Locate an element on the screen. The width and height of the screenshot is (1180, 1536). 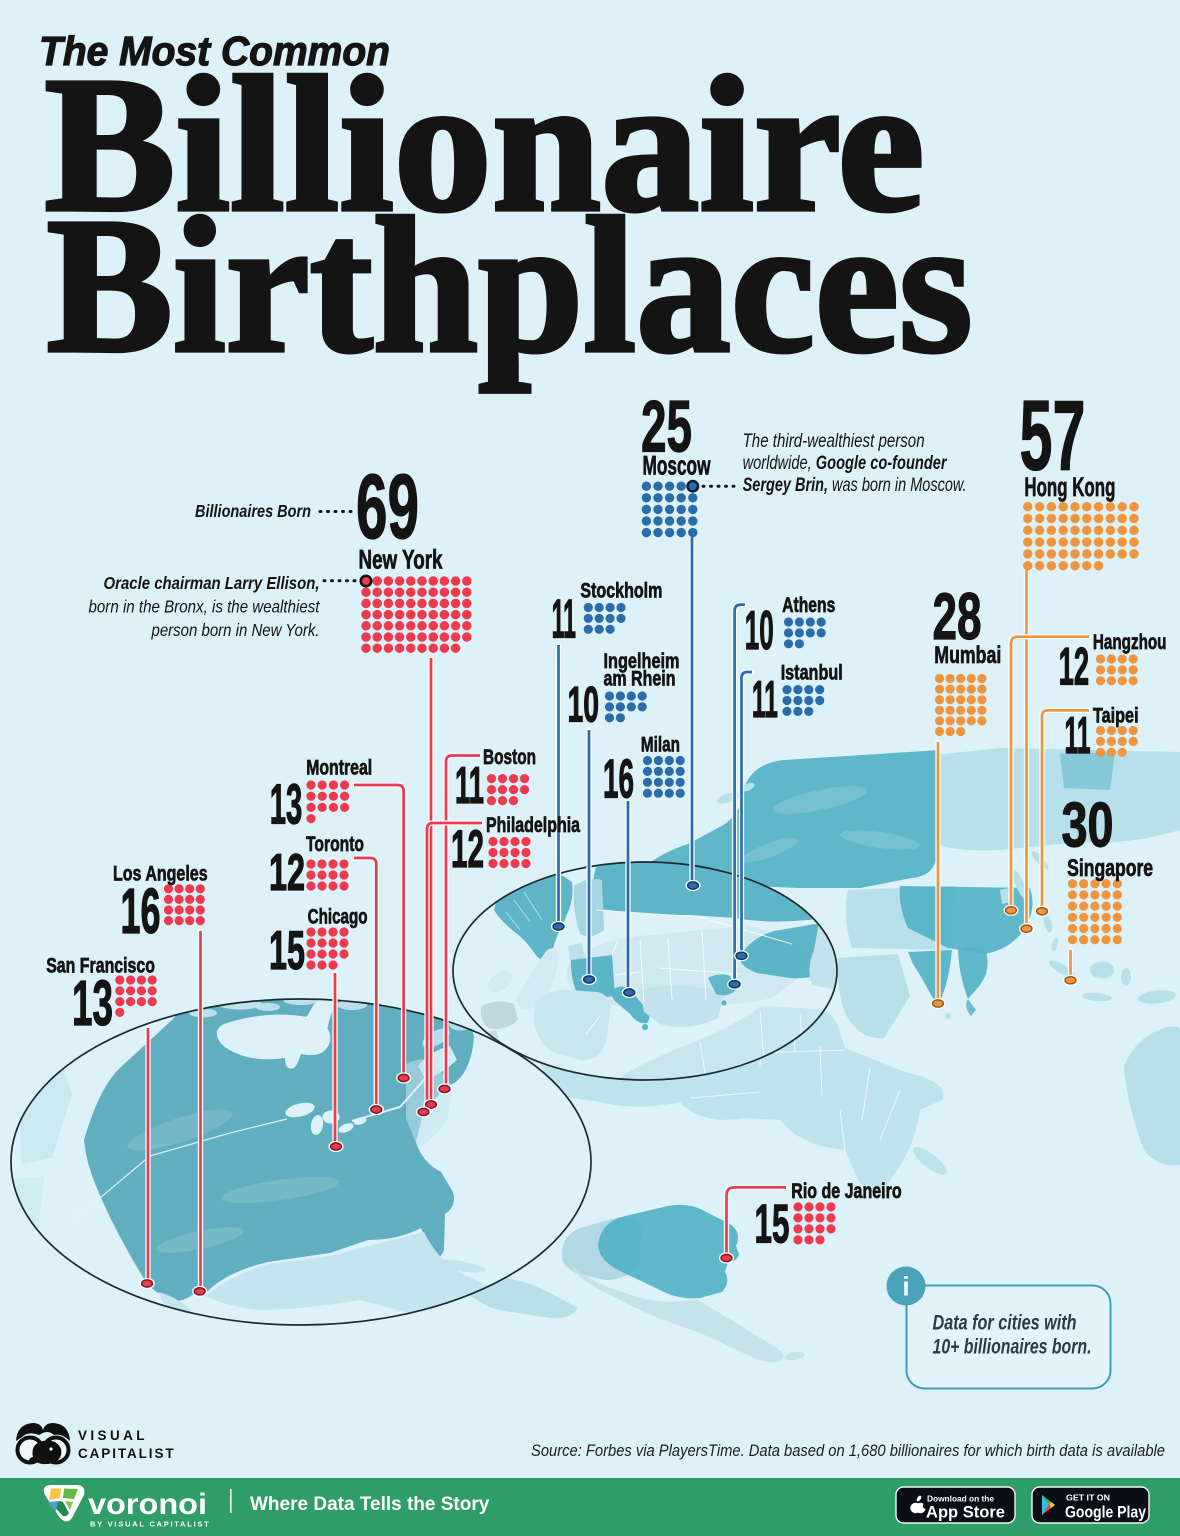
svg-text: Moscow is located at coordinates (677, 466).